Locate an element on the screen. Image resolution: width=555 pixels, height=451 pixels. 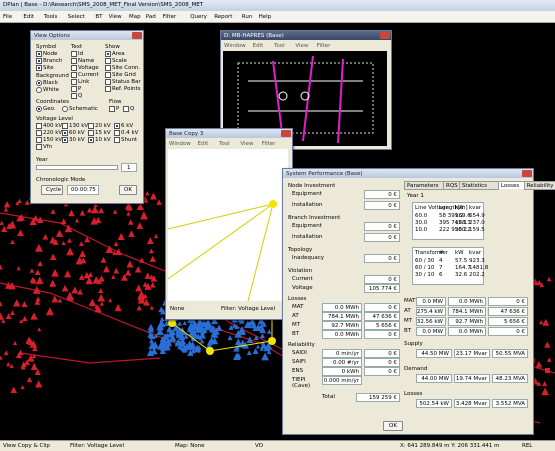
menu-item: Map is located at coordinates (135, 17).